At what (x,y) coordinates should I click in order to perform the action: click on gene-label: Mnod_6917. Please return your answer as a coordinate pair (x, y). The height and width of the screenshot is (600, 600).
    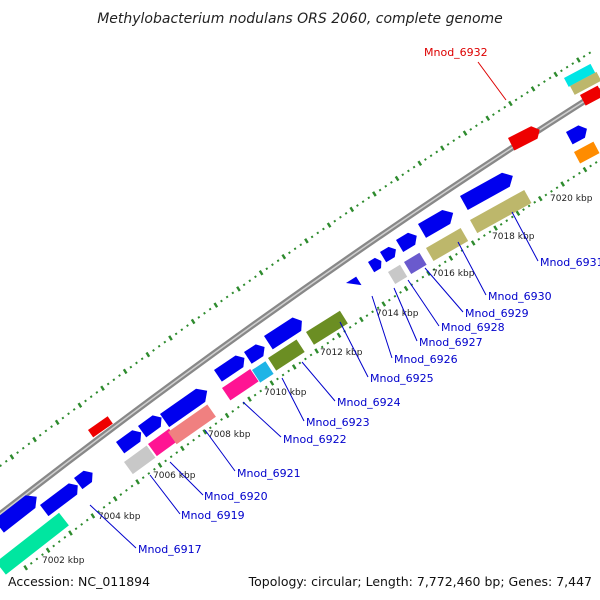
    Looking at the image, I should click on (170, 549).